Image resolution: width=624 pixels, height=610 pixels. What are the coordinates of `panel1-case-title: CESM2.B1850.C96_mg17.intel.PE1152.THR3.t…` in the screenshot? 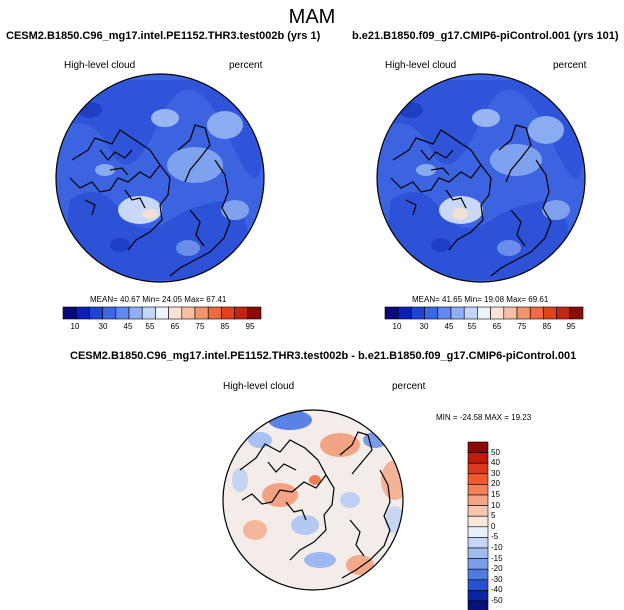 It's located at (163, 36).